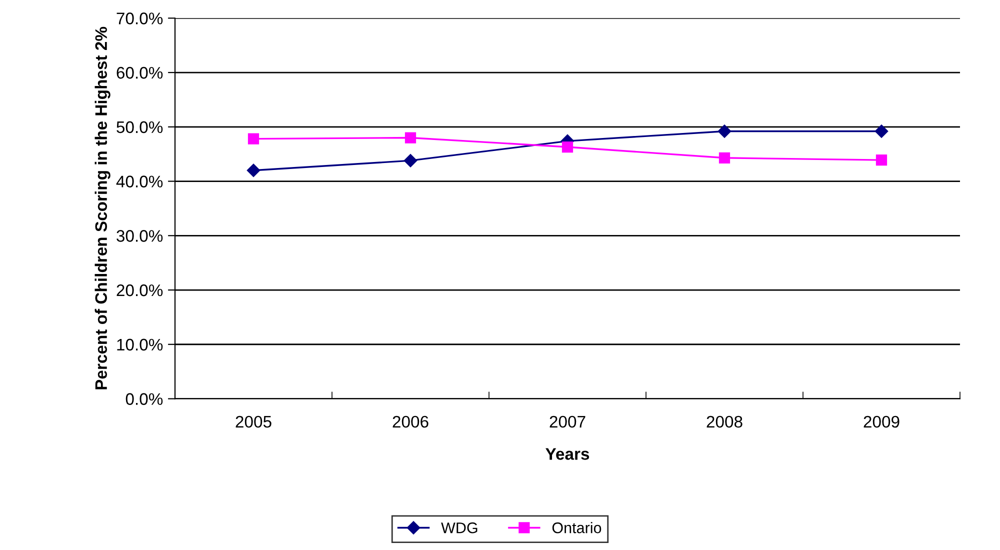  Describe the element at coordinates (139, 72) in the screenshot. I see `y-tick-label: 60.0%` at that location.